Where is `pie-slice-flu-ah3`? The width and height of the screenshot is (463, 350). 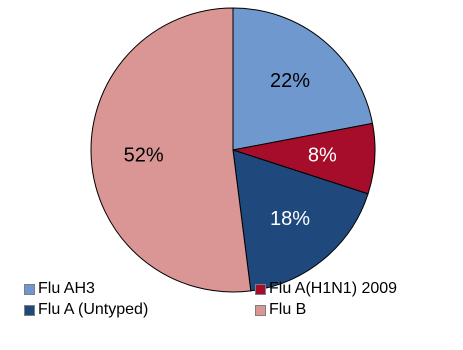
pie-slice-flu-ah3 is located at coordinates (303, 79).